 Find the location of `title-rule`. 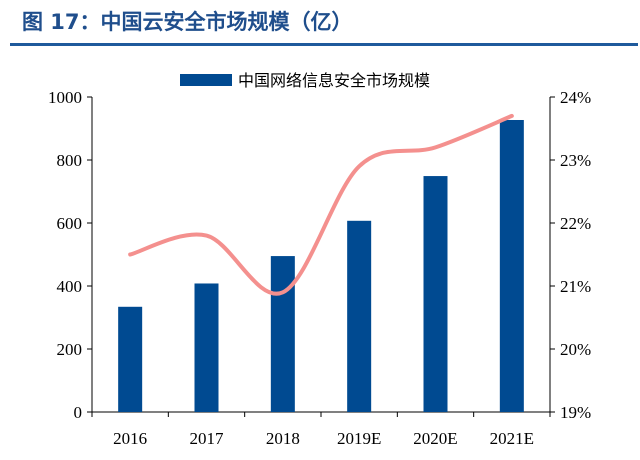

title-rule is located at coordinates (324, 44).